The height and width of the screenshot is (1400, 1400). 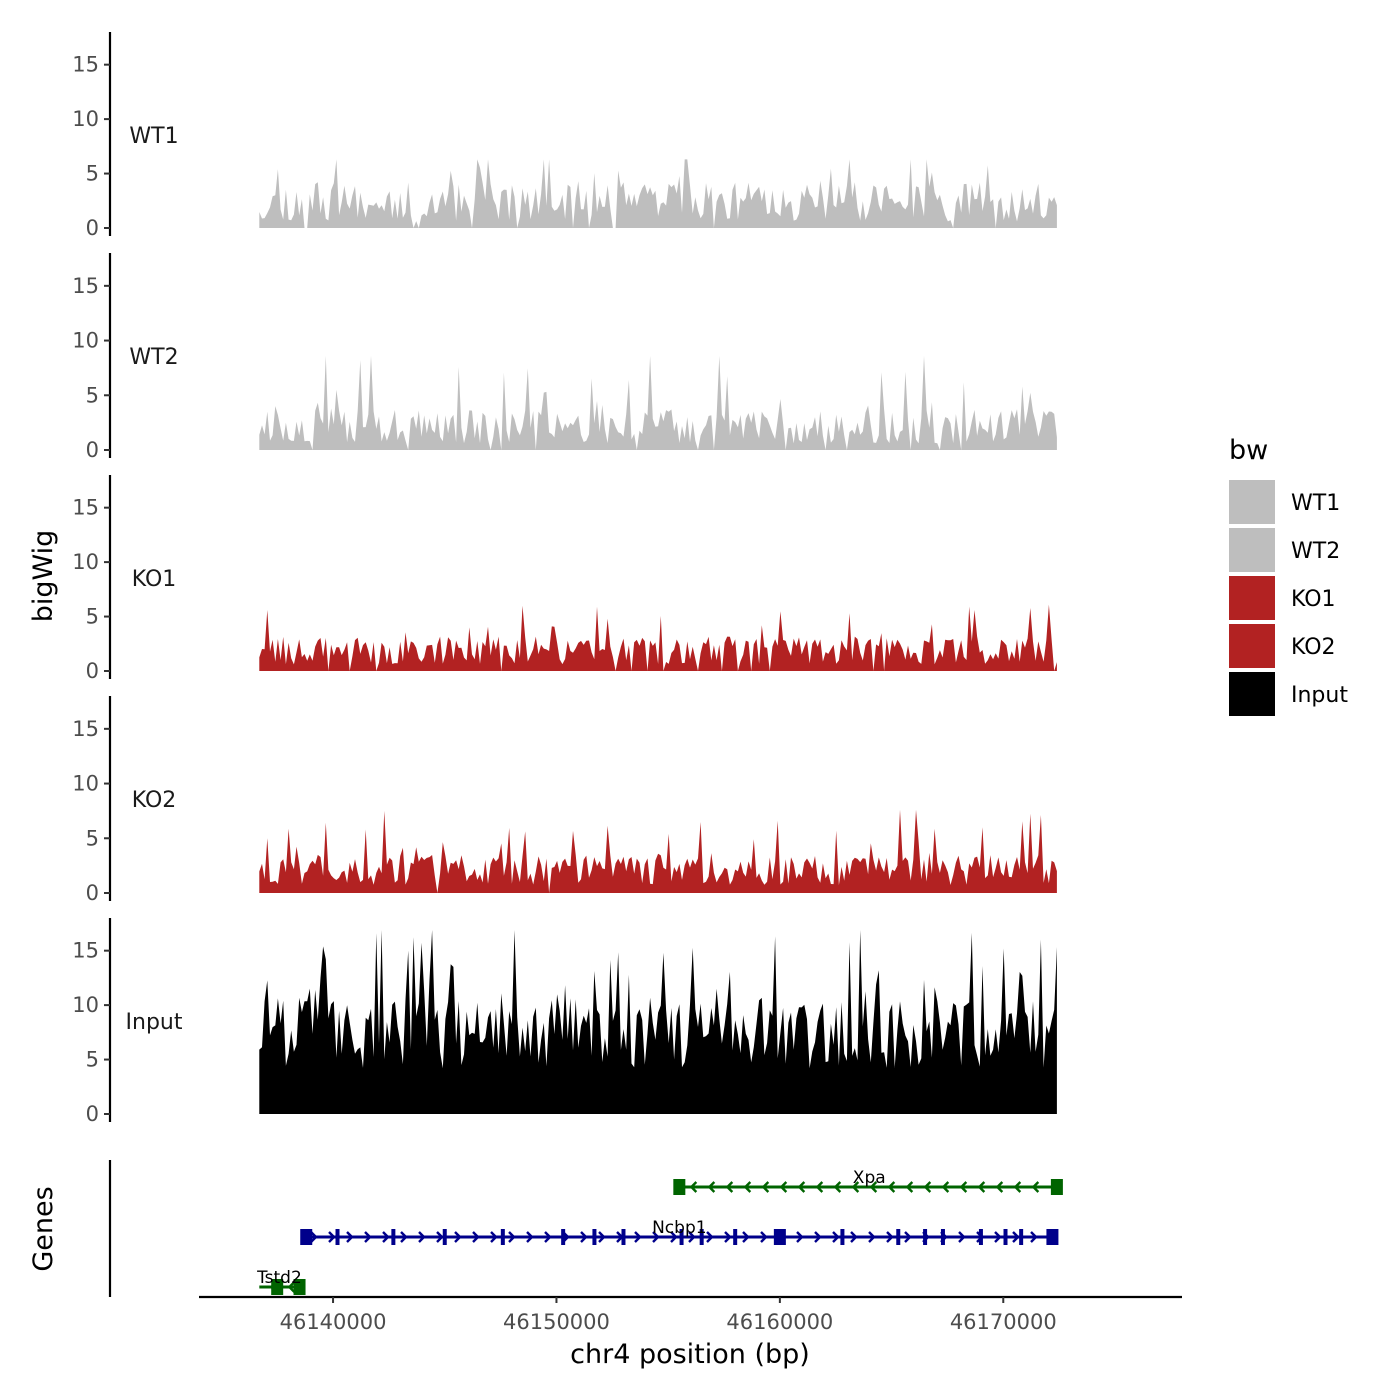 What do you see at coordinates (1313, 599) in the screenshot?
I see `legend-label-ko1: KO1` at bounding box center [1313, 599].